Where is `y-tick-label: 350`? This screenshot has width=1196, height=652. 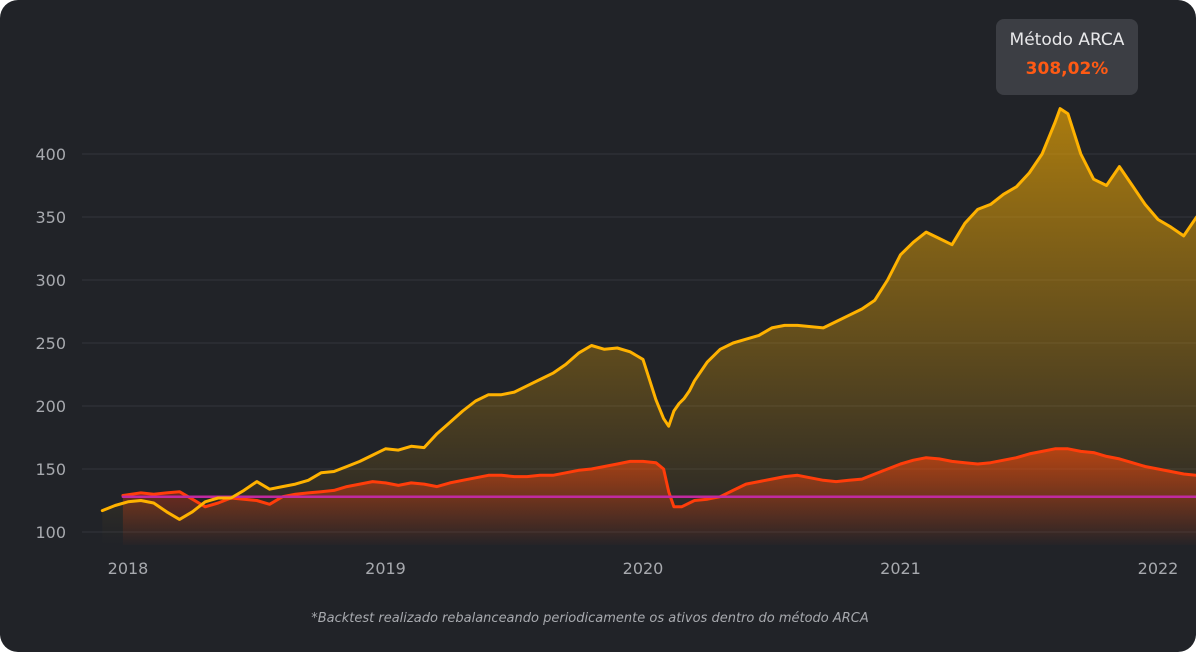 y-tick-label: 350 is located at coordinates (50, 217).